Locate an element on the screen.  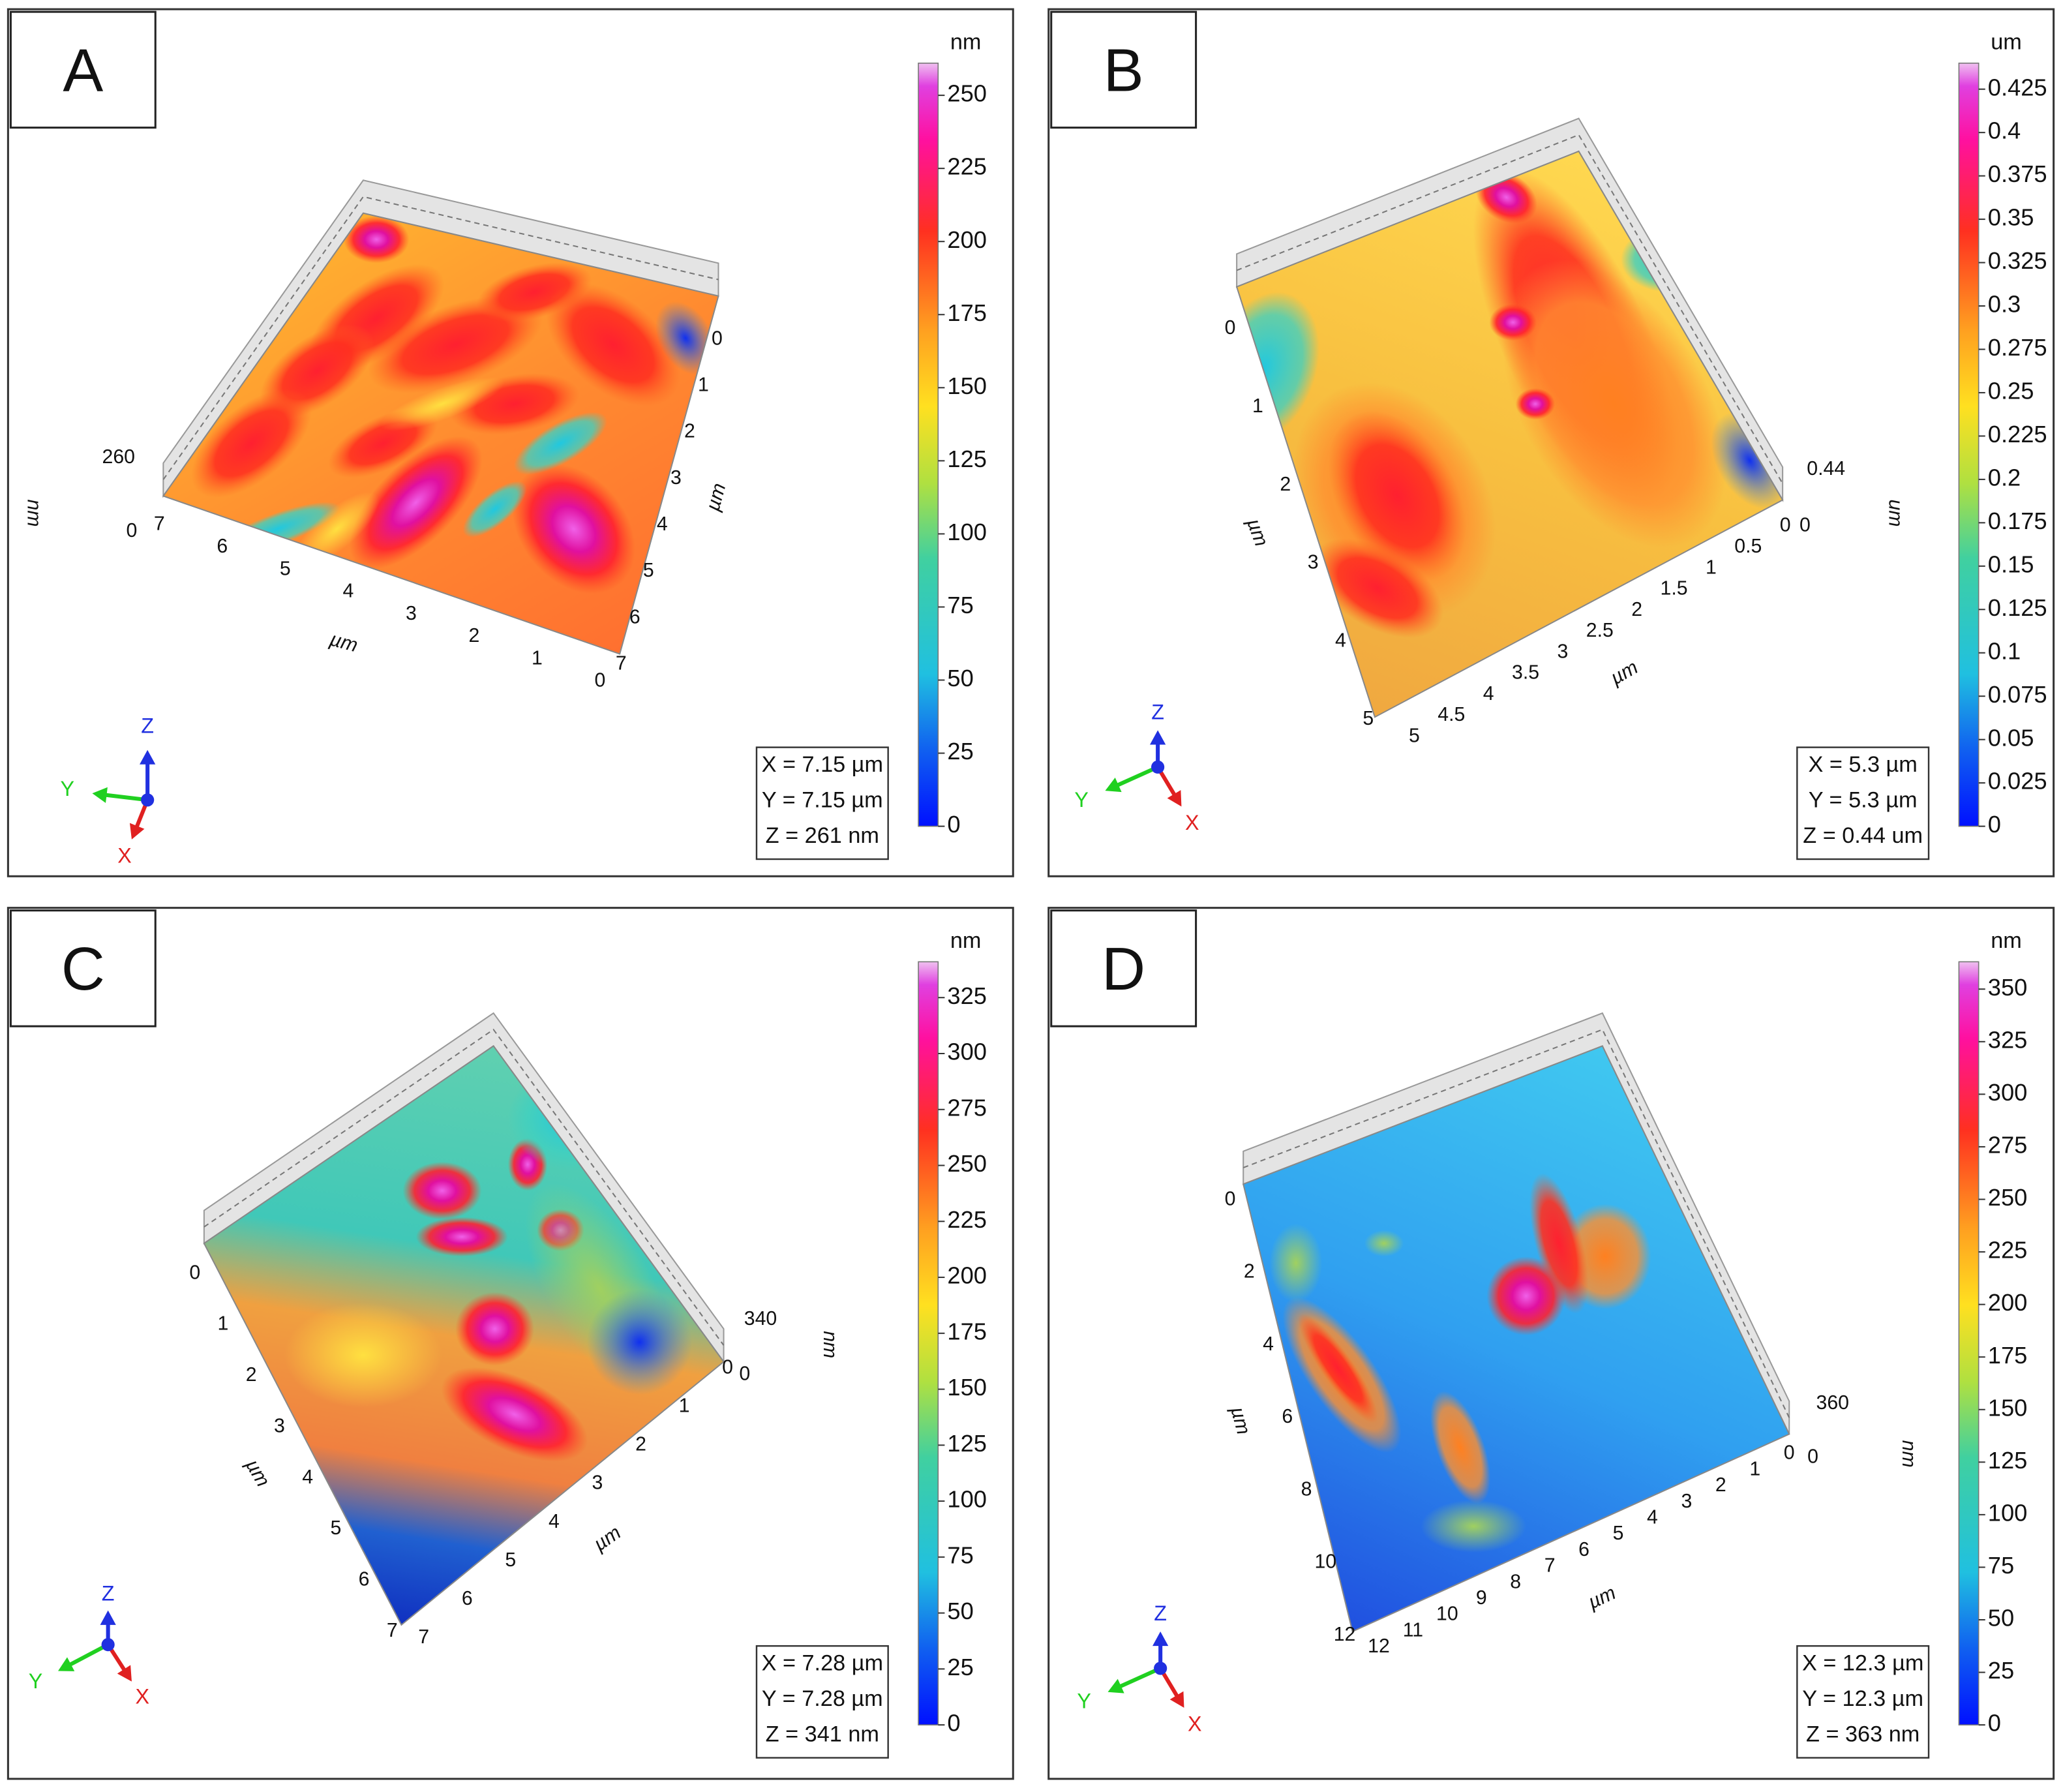
axis1-tick-label: 6 is located at coordinates (365, 1580).